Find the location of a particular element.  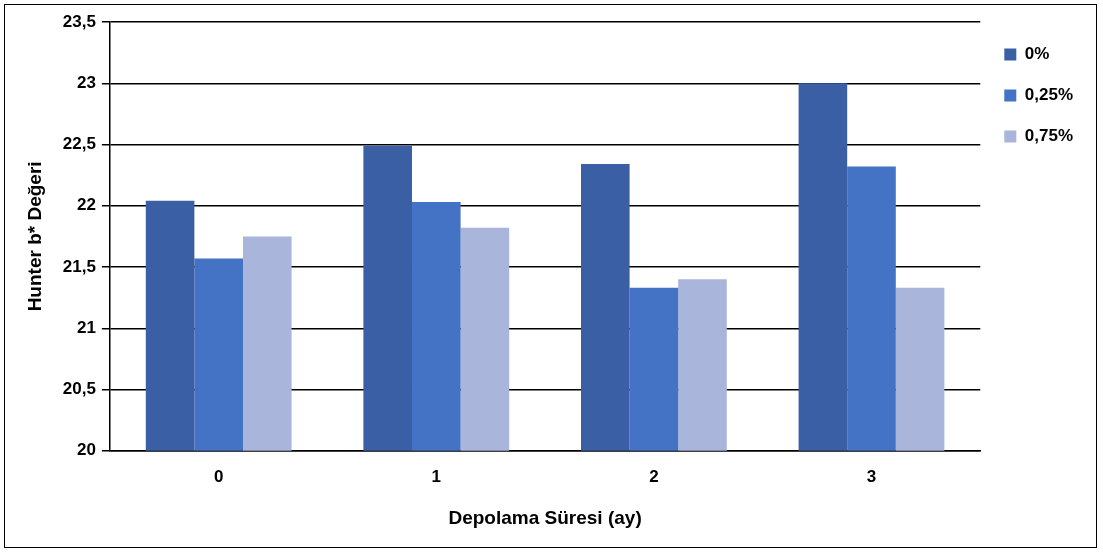

y-tick-label: 21 is located at coordinates (86, 327).